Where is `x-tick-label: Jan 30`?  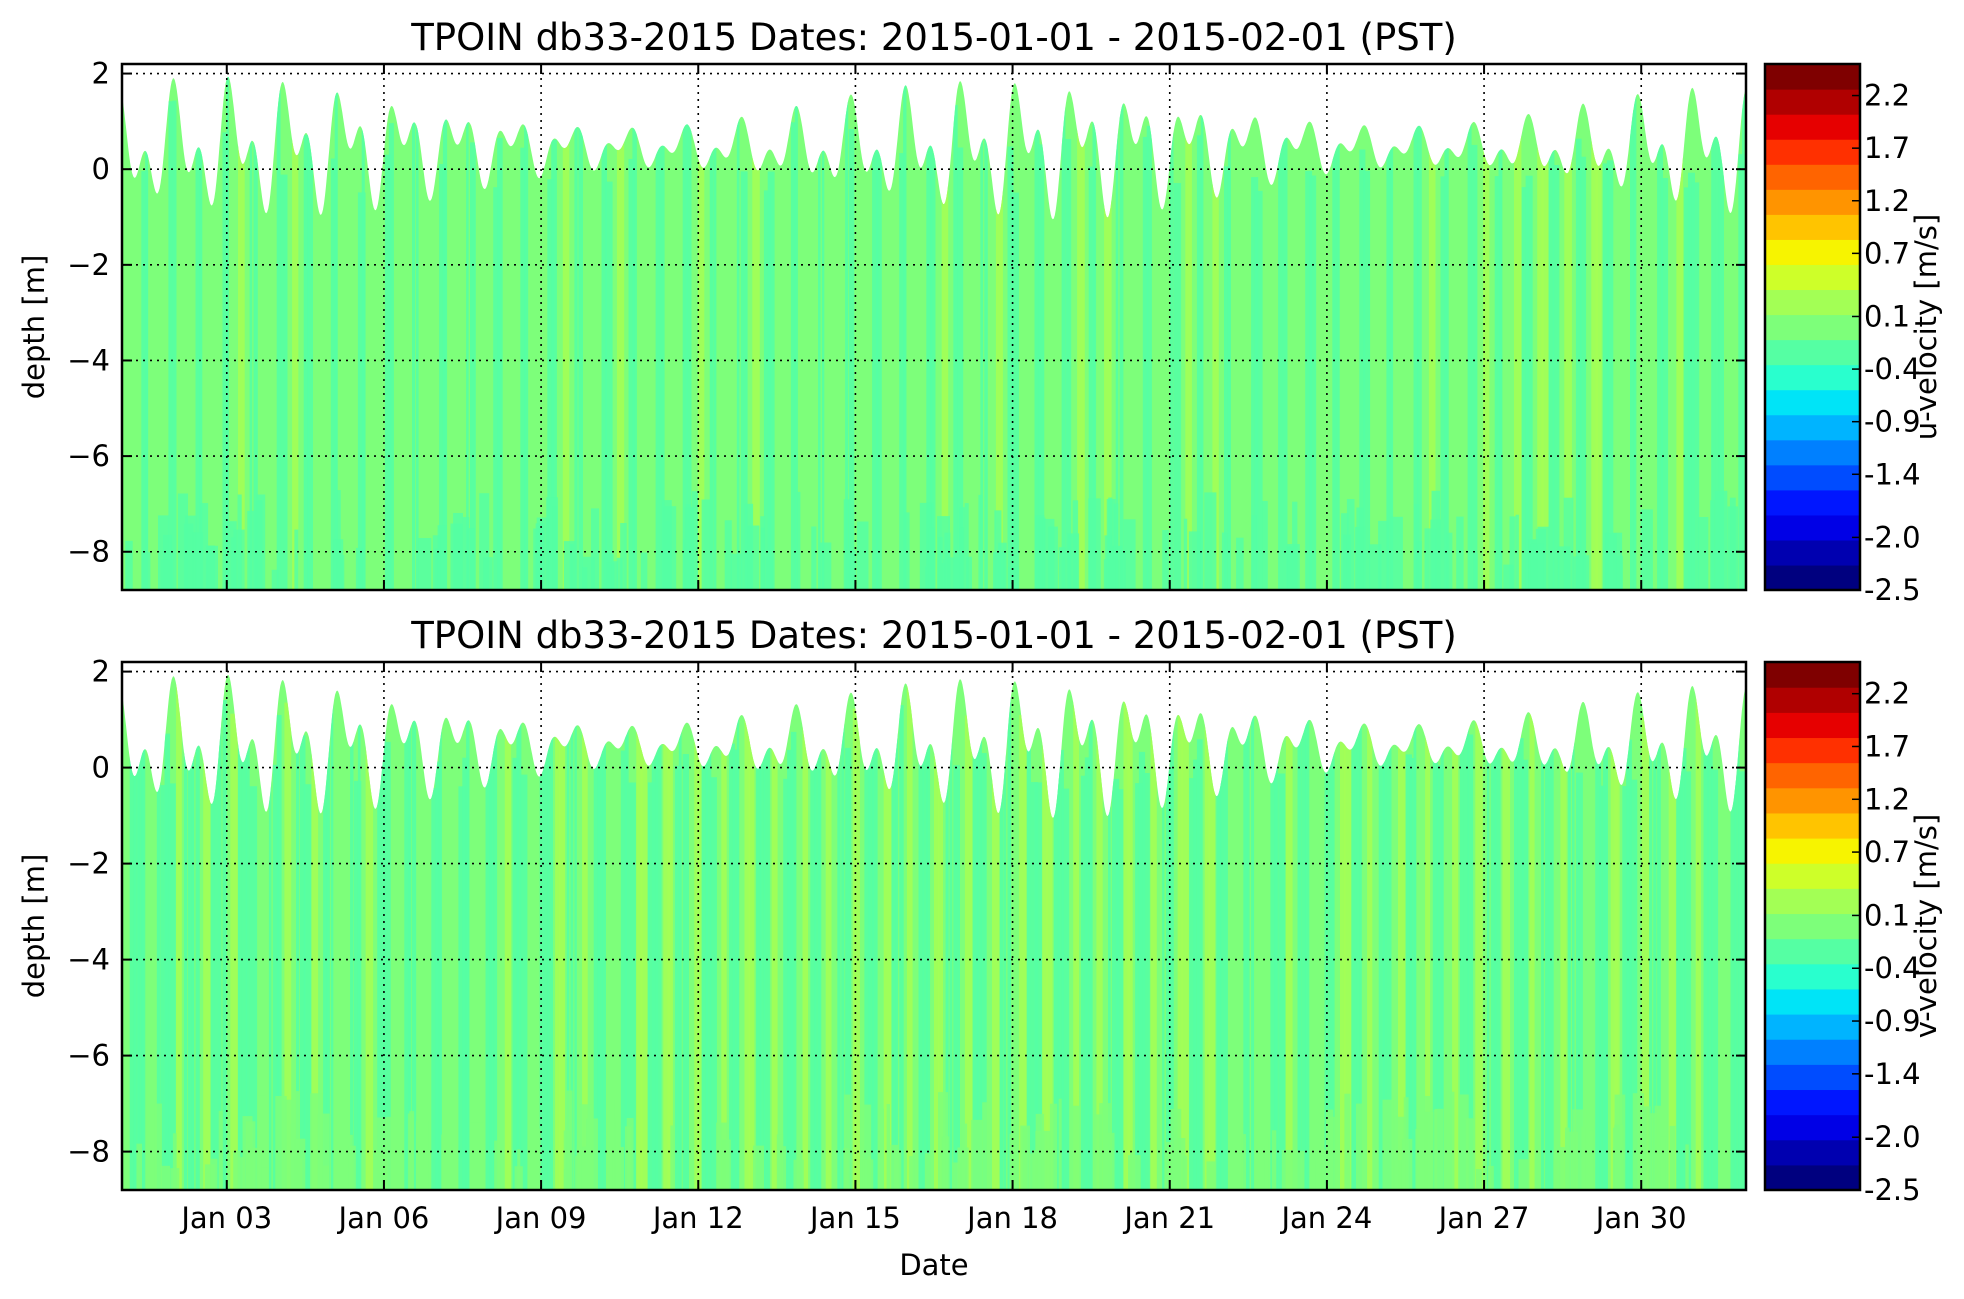 x-tick-label: Jan 30 is located at coordinates (1640, 1218).